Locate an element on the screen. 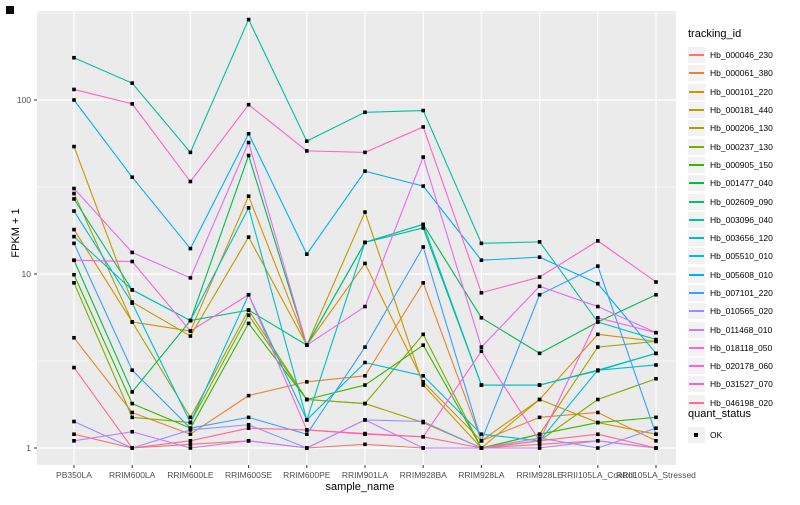  legend-item-label: Hb_000905_150 is located at coordinates (741, 164).